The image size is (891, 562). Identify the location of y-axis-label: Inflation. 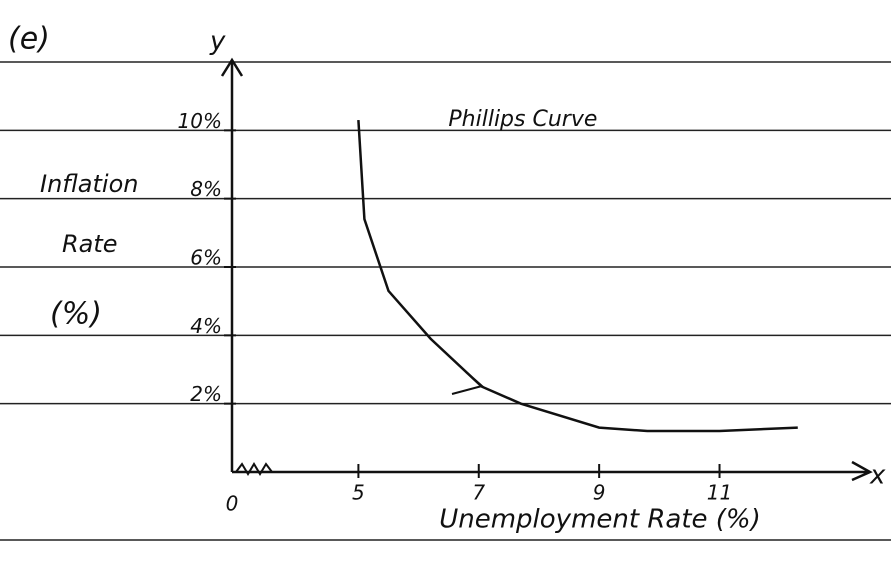
(89, 184).